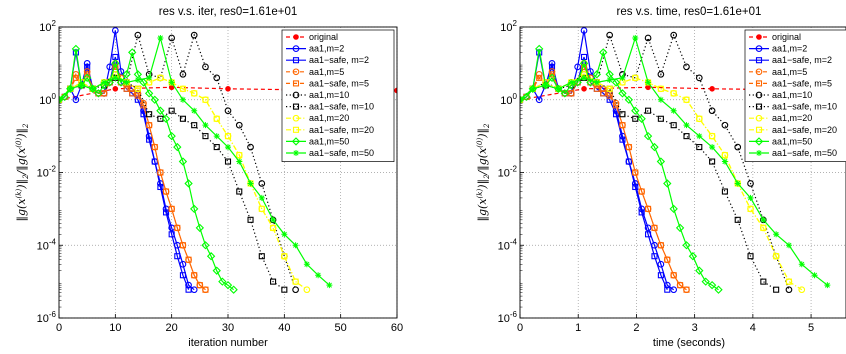 This screenshot has width=846, height=354. Describe the element at coordinates (47, 244) in the screenshot. I see `y-tick-label: 10⁻⁴` at that location.